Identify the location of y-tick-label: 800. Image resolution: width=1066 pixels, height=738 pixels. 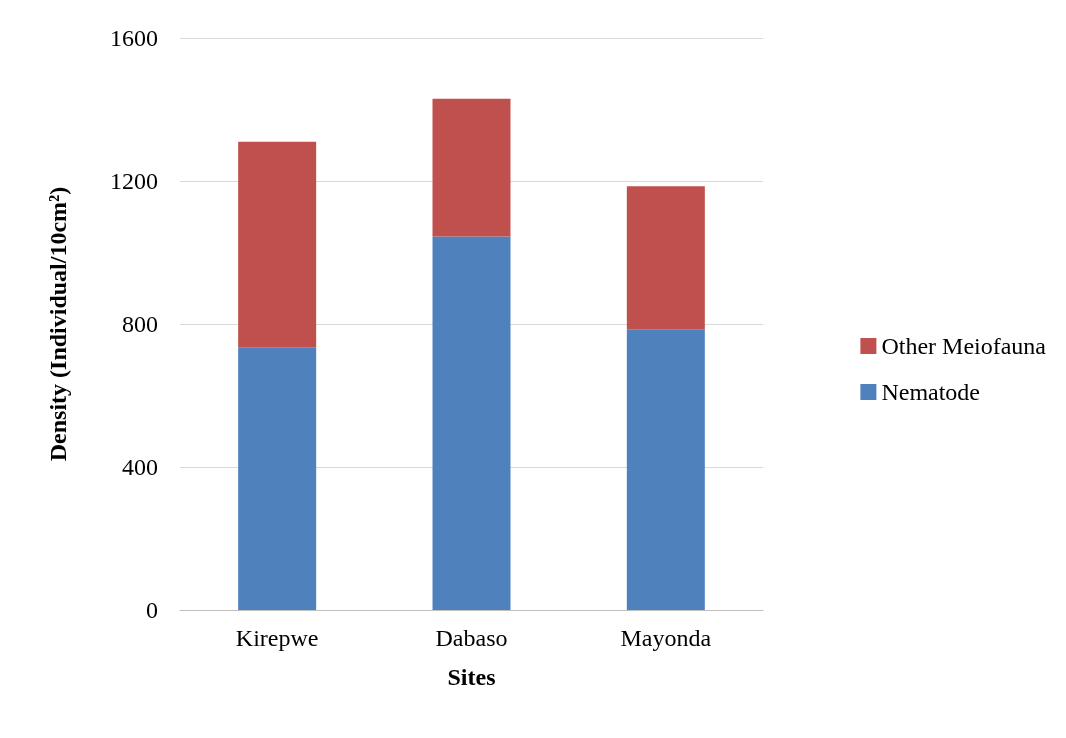
(140, 324).